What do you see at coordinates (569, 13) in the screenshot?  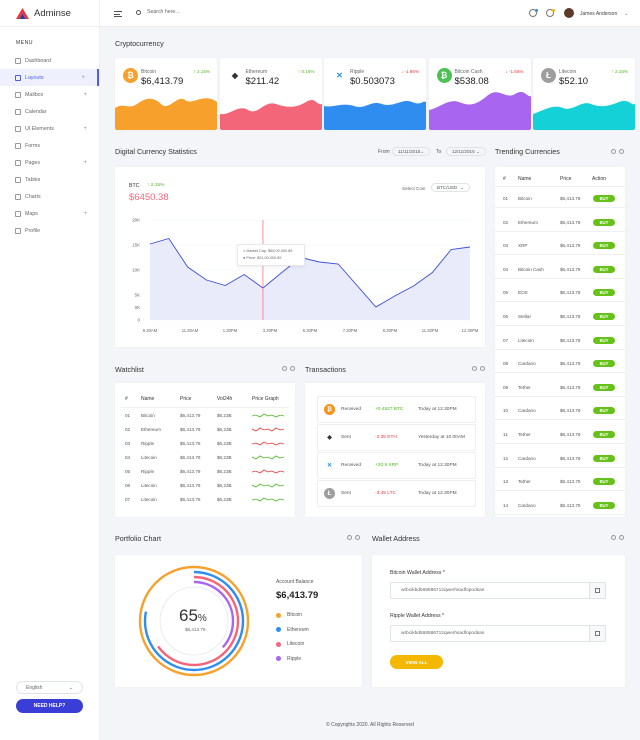 I see `avatar` at bounding box center [569, 13].